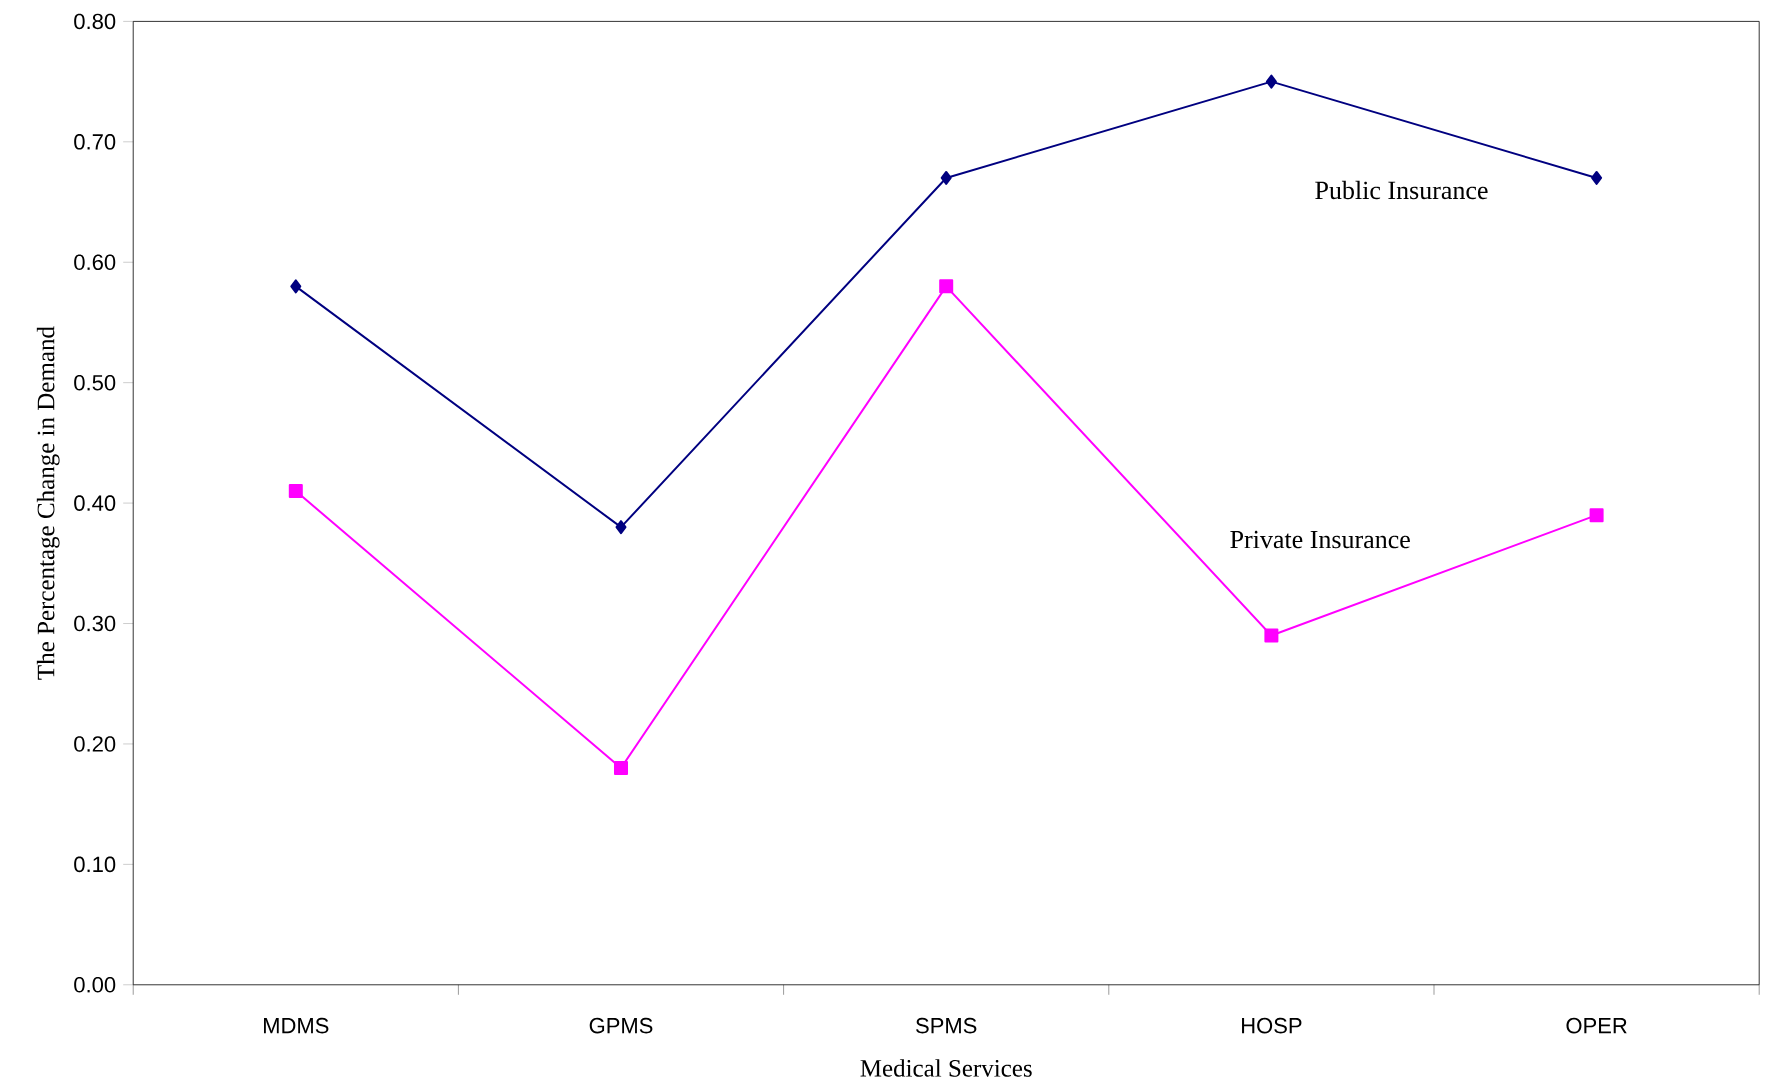 This screenshot has width=1769, height=1091. I want to click on y-tick-label: 0.30, so click(95, 623).